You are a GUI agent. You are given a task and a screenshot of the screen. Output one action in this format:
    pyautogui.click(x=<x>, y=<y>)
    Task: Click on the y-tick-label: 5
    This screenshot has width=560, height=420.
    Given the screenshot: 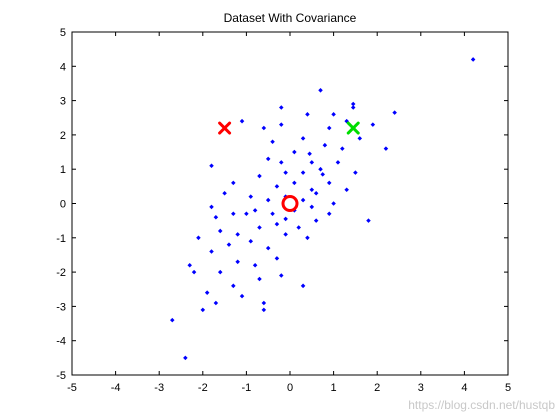 What is the action you would take?
    pyautogui.click(x=63, y=33)
    